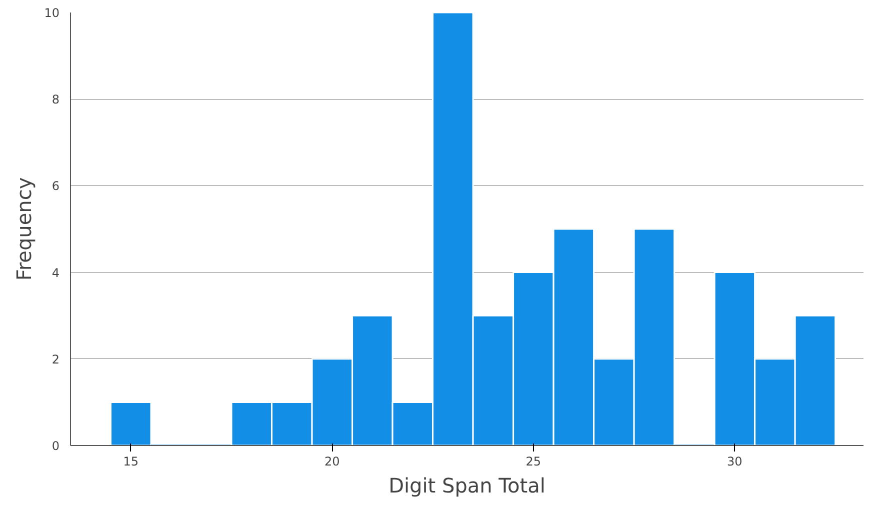 This screenshot has width=881, height=505. I want to click on y-axis-title: Frequency, so click(24, 229).